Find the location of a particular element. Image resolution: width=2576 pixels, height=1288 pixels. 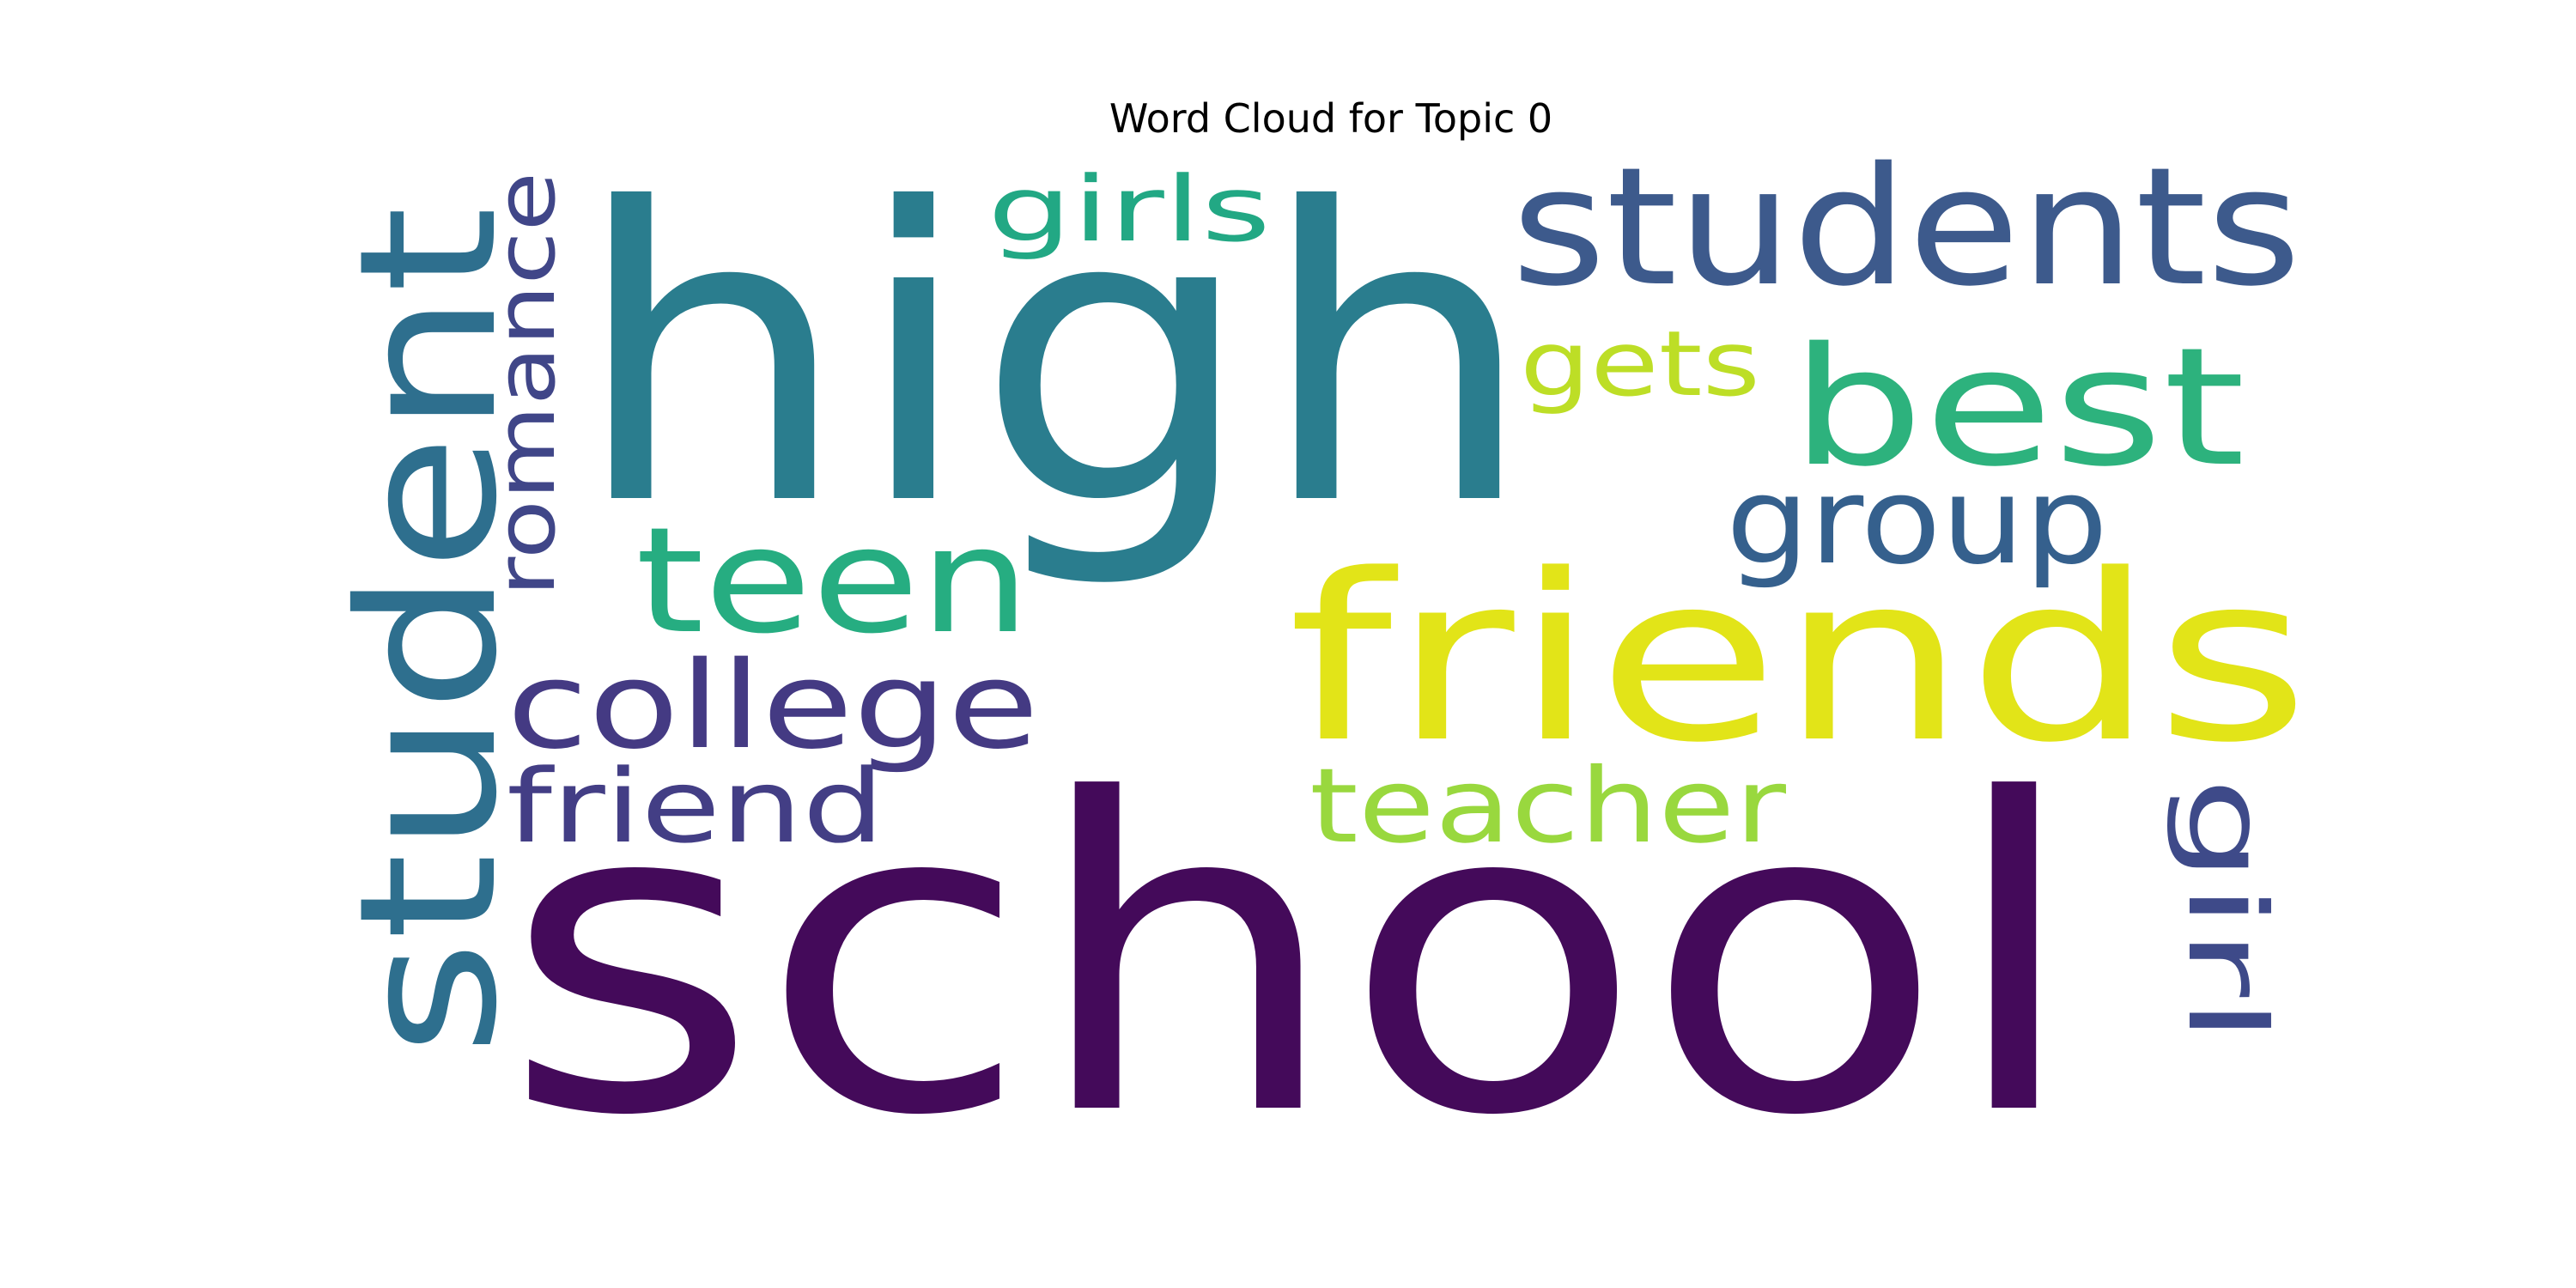

word-teen: teen is located at coordinates (832, 581).